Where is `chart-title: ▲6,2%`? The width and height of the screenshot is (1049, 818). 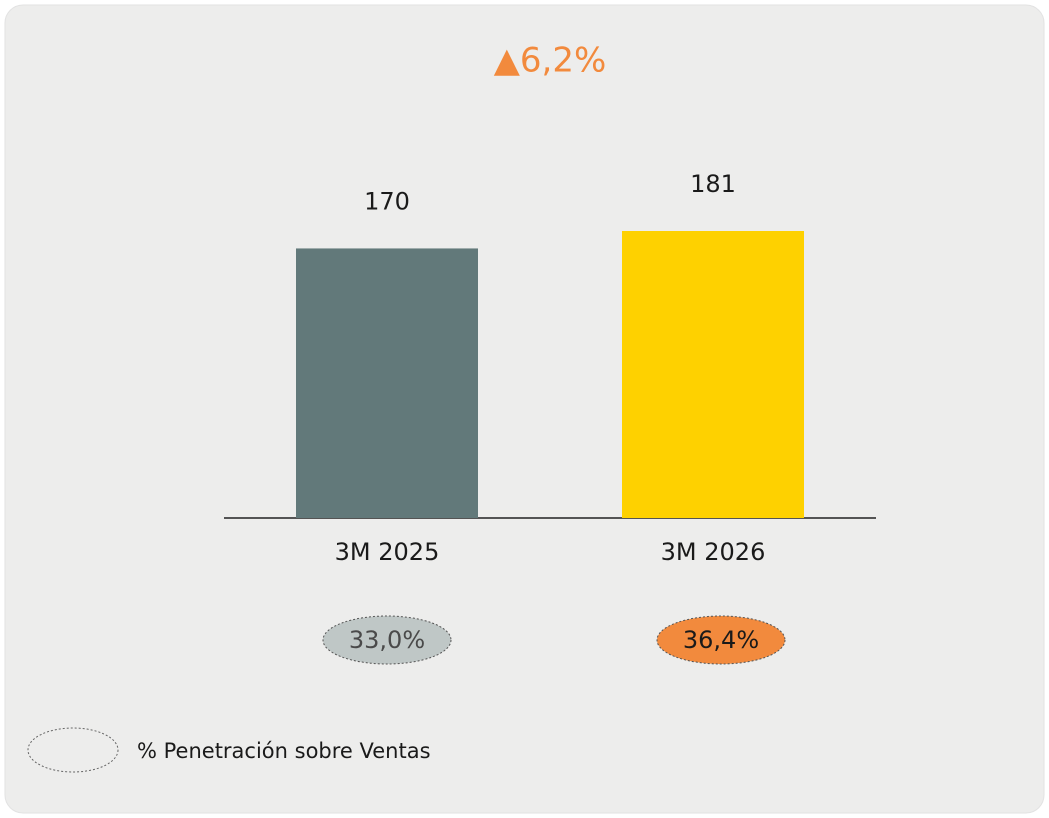 chart-title: ▲6,2% is located at coordinates (550, 61).